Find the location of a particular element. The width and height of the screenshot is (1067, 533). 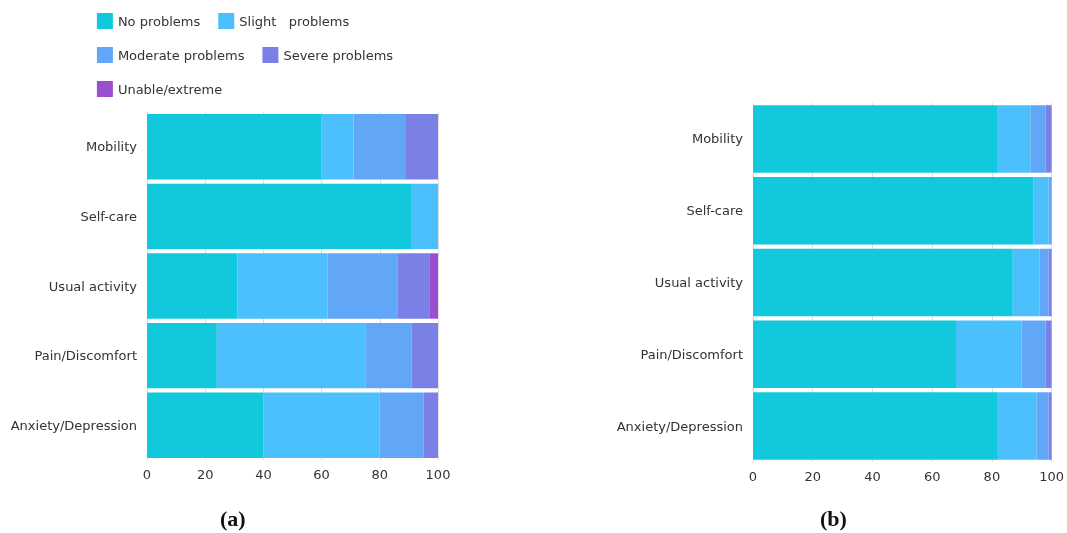

legend-label: No problems is located at coordinates (159, 21).